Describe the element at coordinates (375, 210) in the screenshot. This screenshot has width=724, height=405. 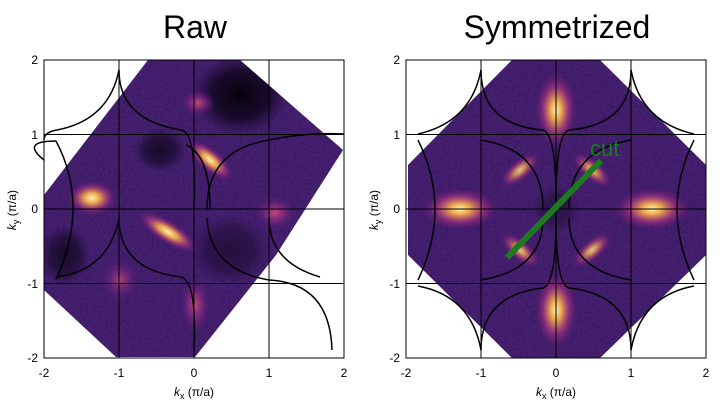
I see `symmetrized-y-axis-label: ky (π/a)` at that location.